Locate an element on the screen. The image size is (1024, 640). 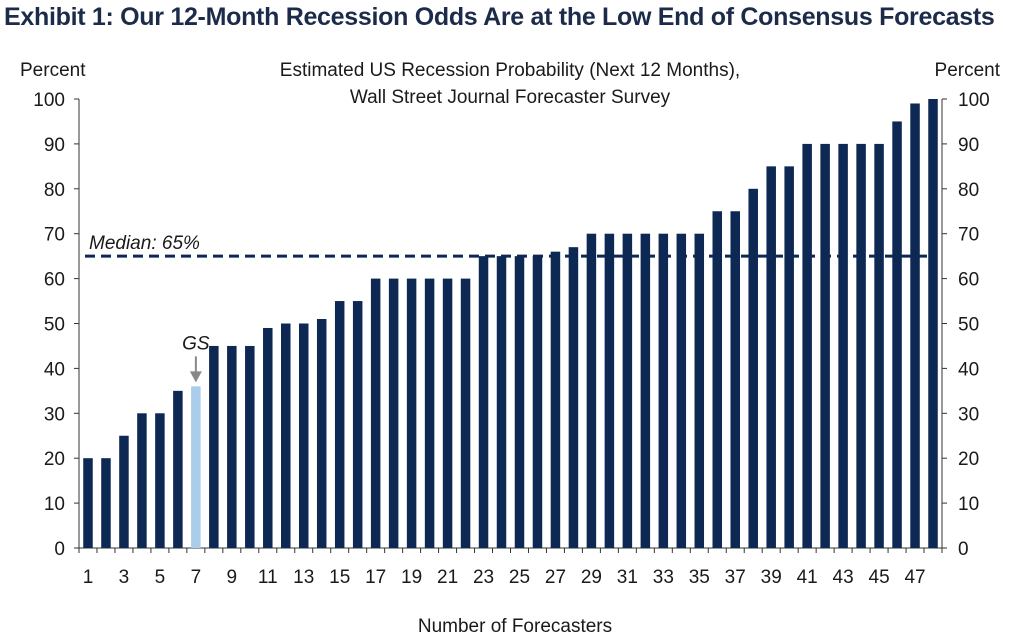
x-tick-label: 5 is located at coordinates (160, 577).